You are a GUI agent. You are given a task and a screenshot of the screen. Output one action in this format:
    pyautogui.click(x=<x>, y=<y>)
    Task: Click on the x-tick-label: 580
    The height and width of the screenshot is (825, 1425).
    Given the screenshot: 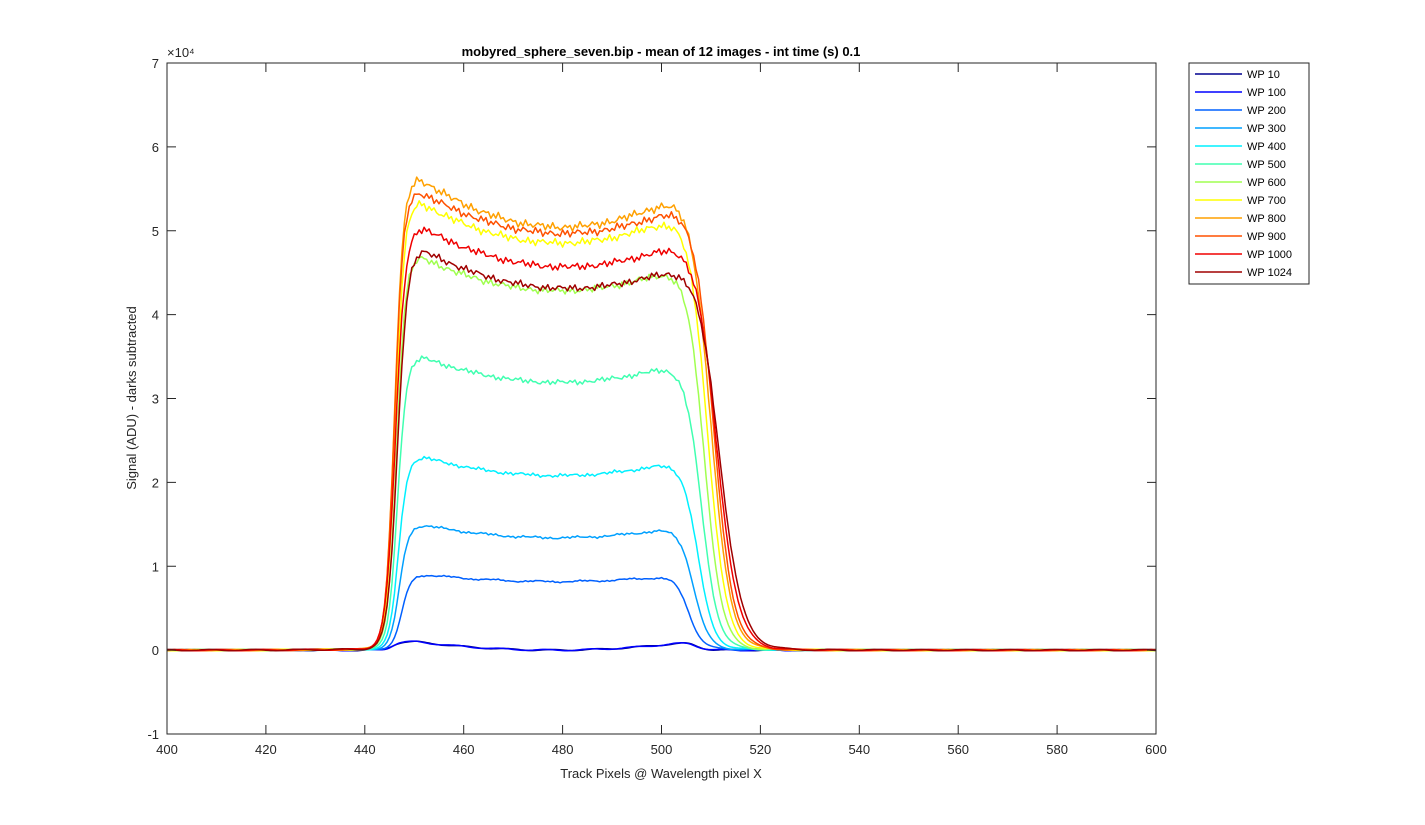 What is the action you would take?
    pyautogui.click(x=1057, y=749)
    